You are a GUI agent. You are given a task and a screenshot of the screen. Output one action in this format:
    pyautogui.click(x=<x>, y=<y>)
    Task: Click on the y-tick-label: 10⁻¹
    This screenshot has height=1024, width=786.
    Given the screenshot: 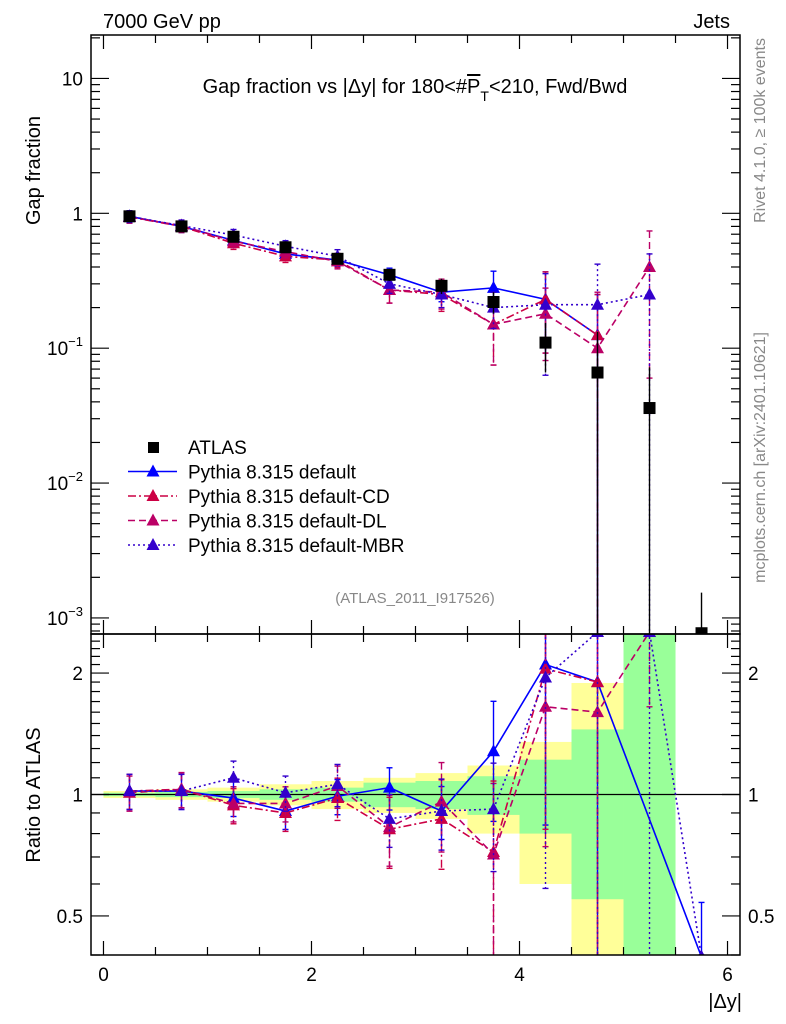 What is the action you would take?
    pyautogui.click(x=65, y=347)
    